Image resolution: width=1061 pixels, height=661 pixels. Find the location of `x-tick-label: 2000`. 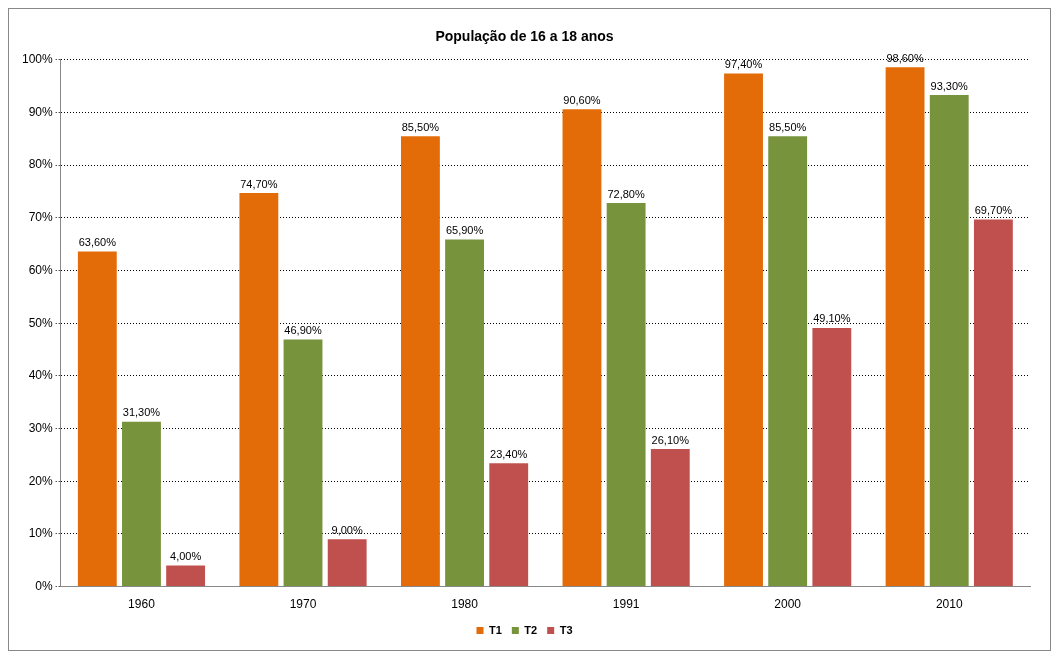

x-tick-label: 2000 is located at coordinates (788, 604).